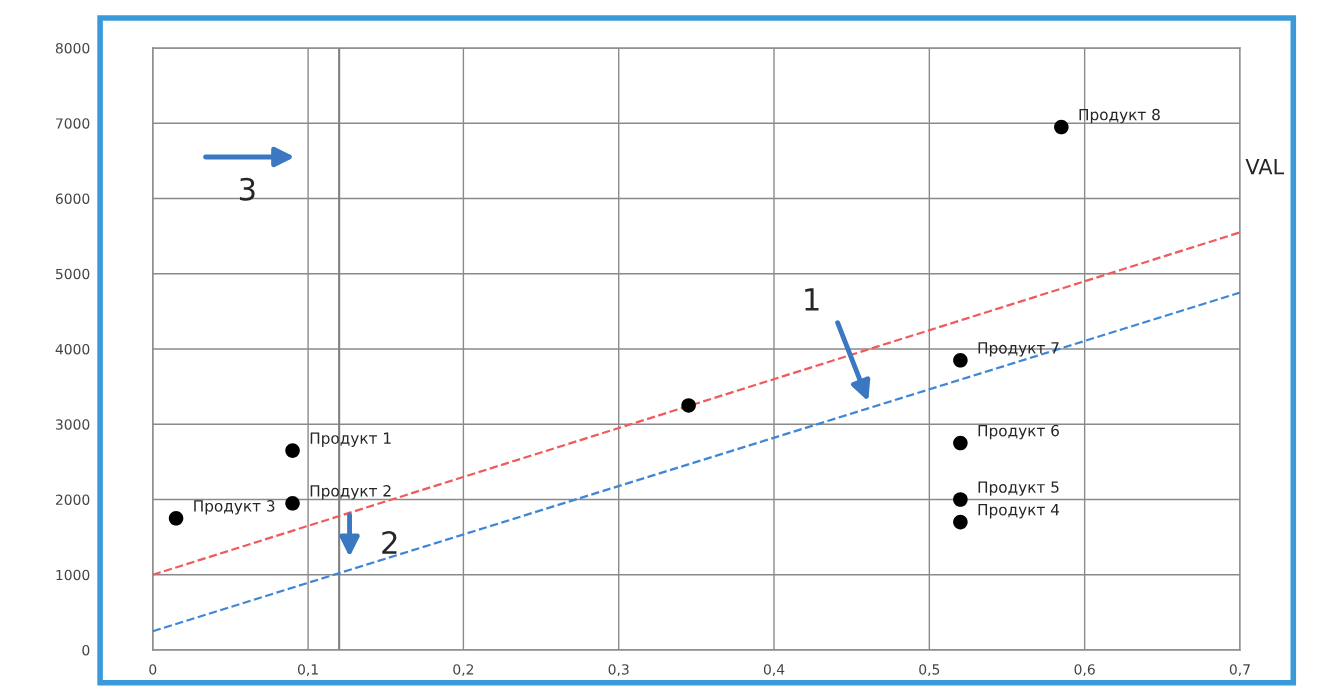  Describe the element at coordinates (812, 299) in the screenshot. I see `annotation: 1` at that location.